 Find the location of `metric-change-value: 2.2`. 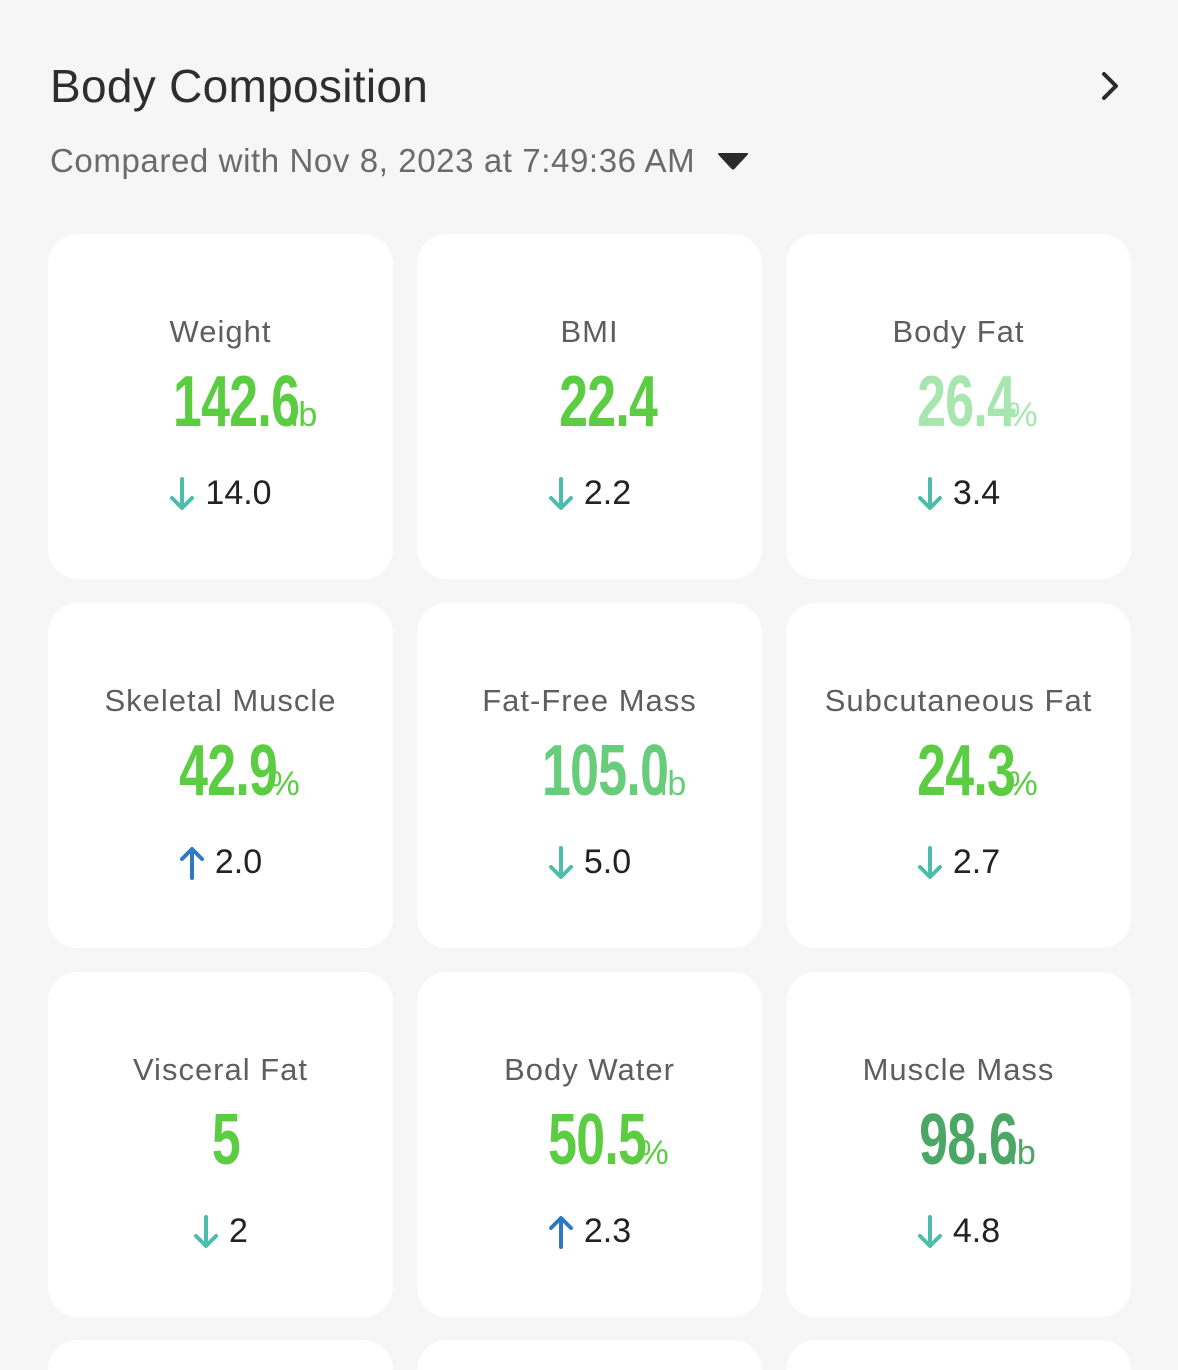

metric-change-value: 2.2 is located at coordinates (607, 493).